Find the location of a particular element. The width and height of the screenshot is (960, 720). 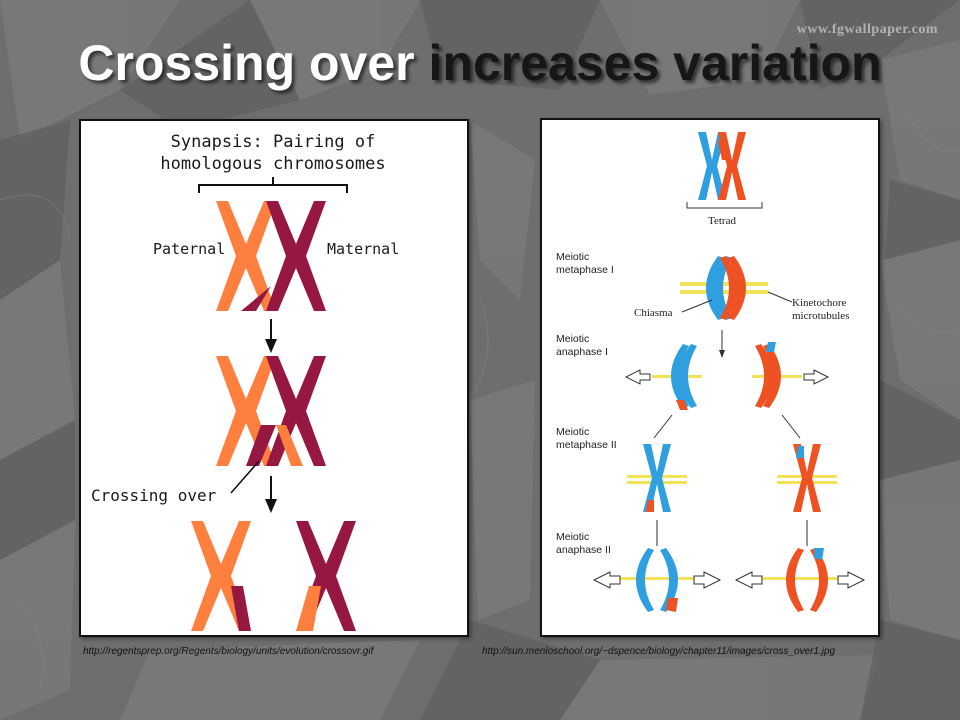

paternal-label: Paternal is located at coordinates (189, 249).